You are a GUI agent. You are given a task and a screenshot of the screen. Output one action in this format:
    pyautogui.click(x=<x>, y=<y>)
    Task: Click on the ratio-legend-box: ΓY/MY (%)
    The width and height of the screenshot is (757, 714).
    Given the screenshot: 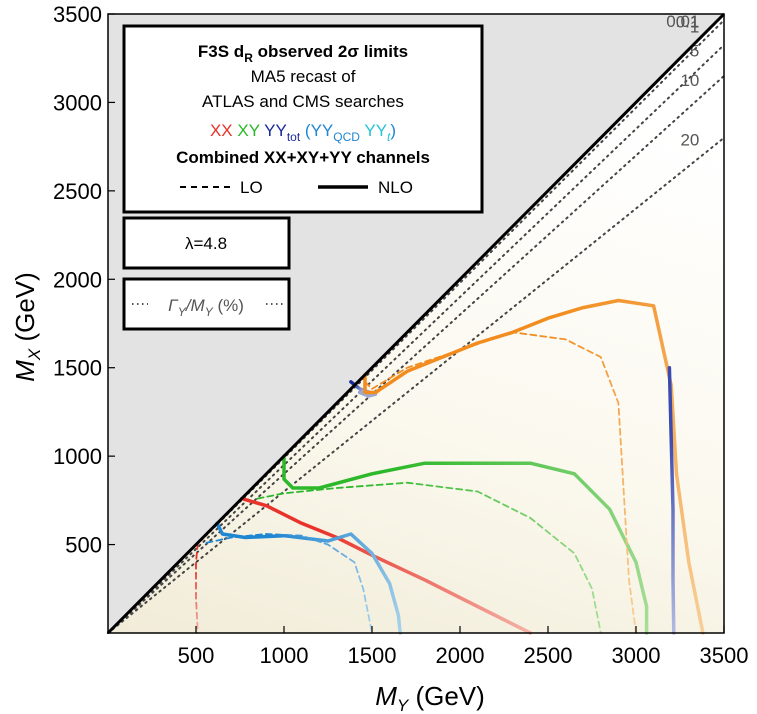 What is the action you would take?
    pyautogui.click(x=206, y=304)
    